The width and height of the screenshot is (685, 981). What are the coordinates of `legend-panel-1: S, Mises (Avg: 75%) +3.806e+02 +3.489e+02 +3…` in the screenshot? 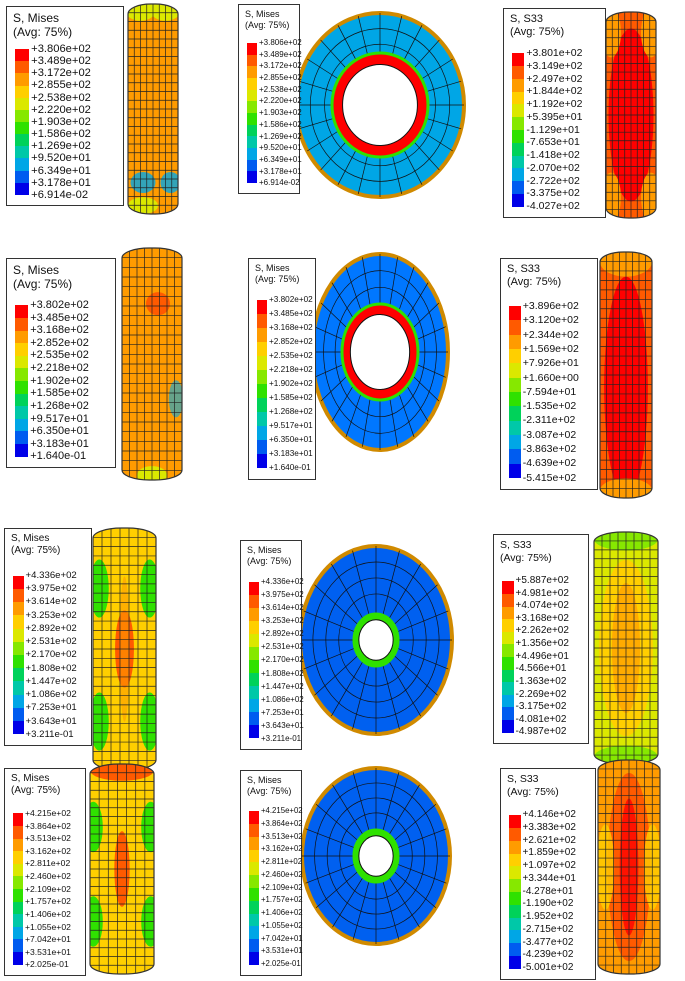 It's located at (65, 106).